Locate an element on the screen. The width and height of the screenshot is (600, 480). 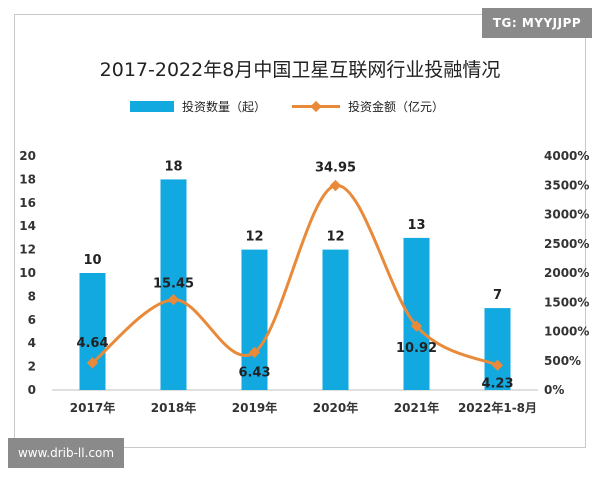
line-data-label: 15.45 is located at coordinates (173, 284).